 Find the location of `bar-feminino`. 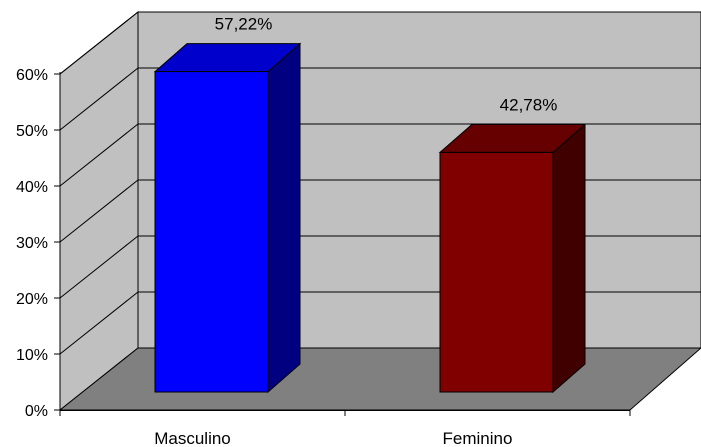

bar-feminino is located at coordinates (512, 258).